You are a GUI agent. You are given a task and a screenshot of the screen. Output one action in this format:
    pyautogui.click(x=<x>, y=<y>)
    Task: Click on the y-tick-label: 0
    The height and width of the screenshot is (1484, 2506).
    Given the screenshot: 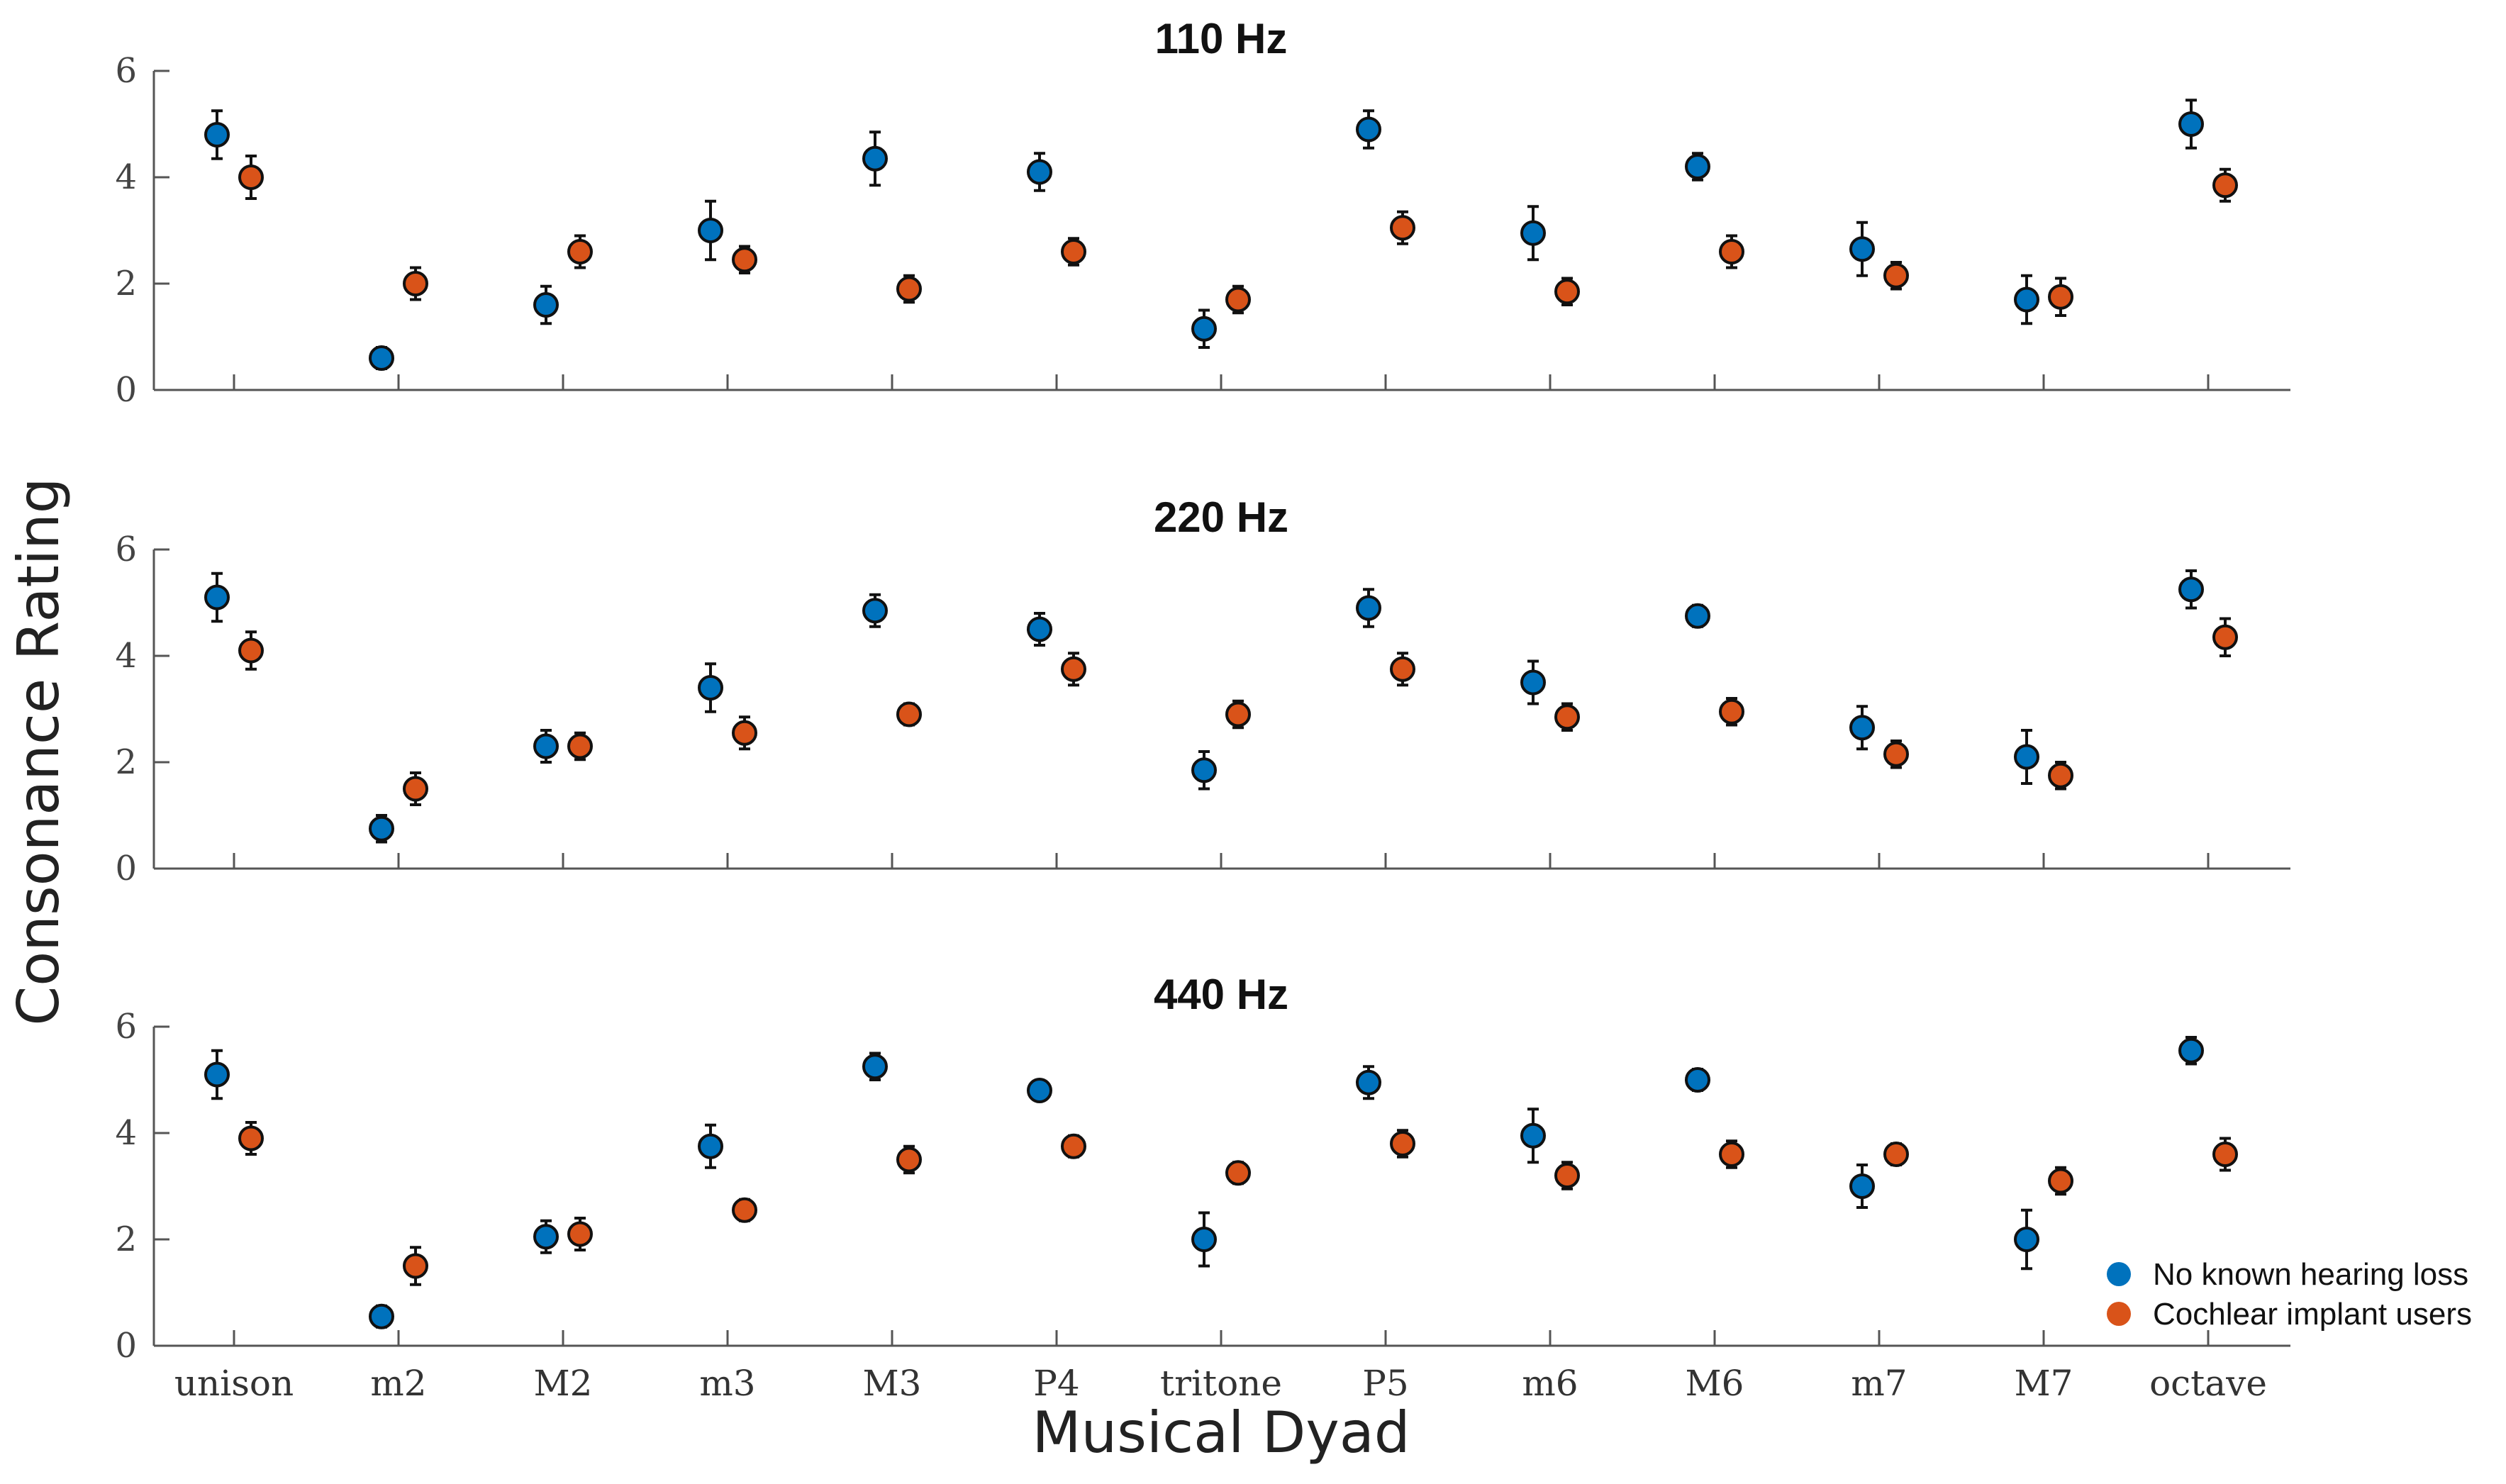 What is the action you would take?
    pyautogui.click(x=126, y=868)
    